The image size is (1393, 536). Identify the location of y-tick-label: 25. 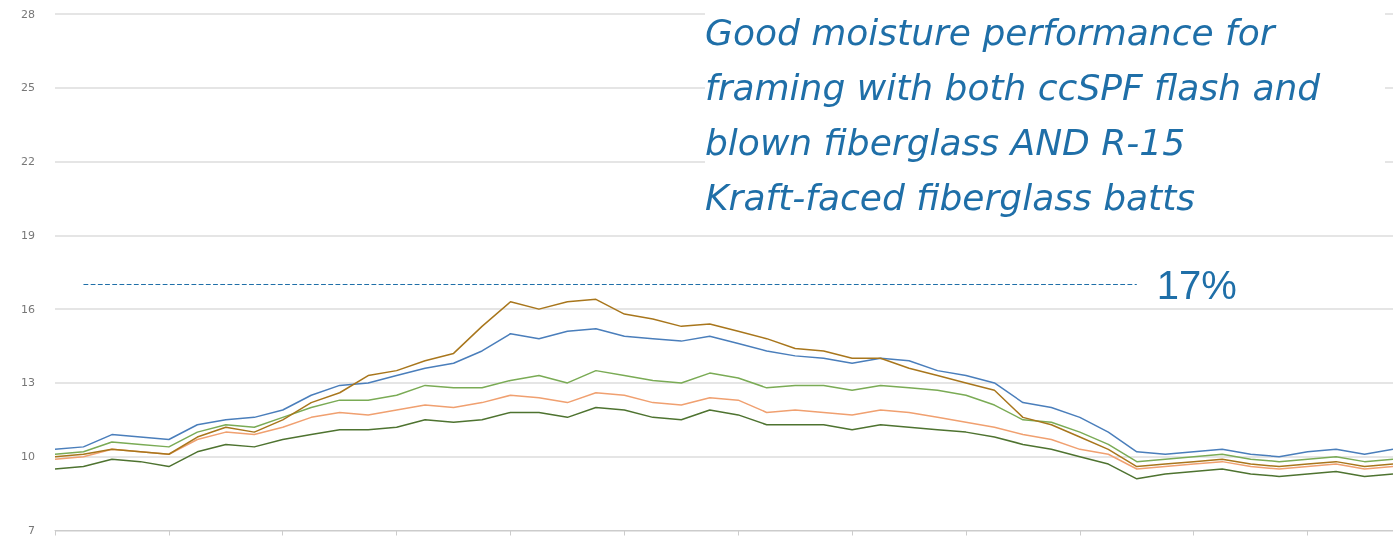
(28, 88).